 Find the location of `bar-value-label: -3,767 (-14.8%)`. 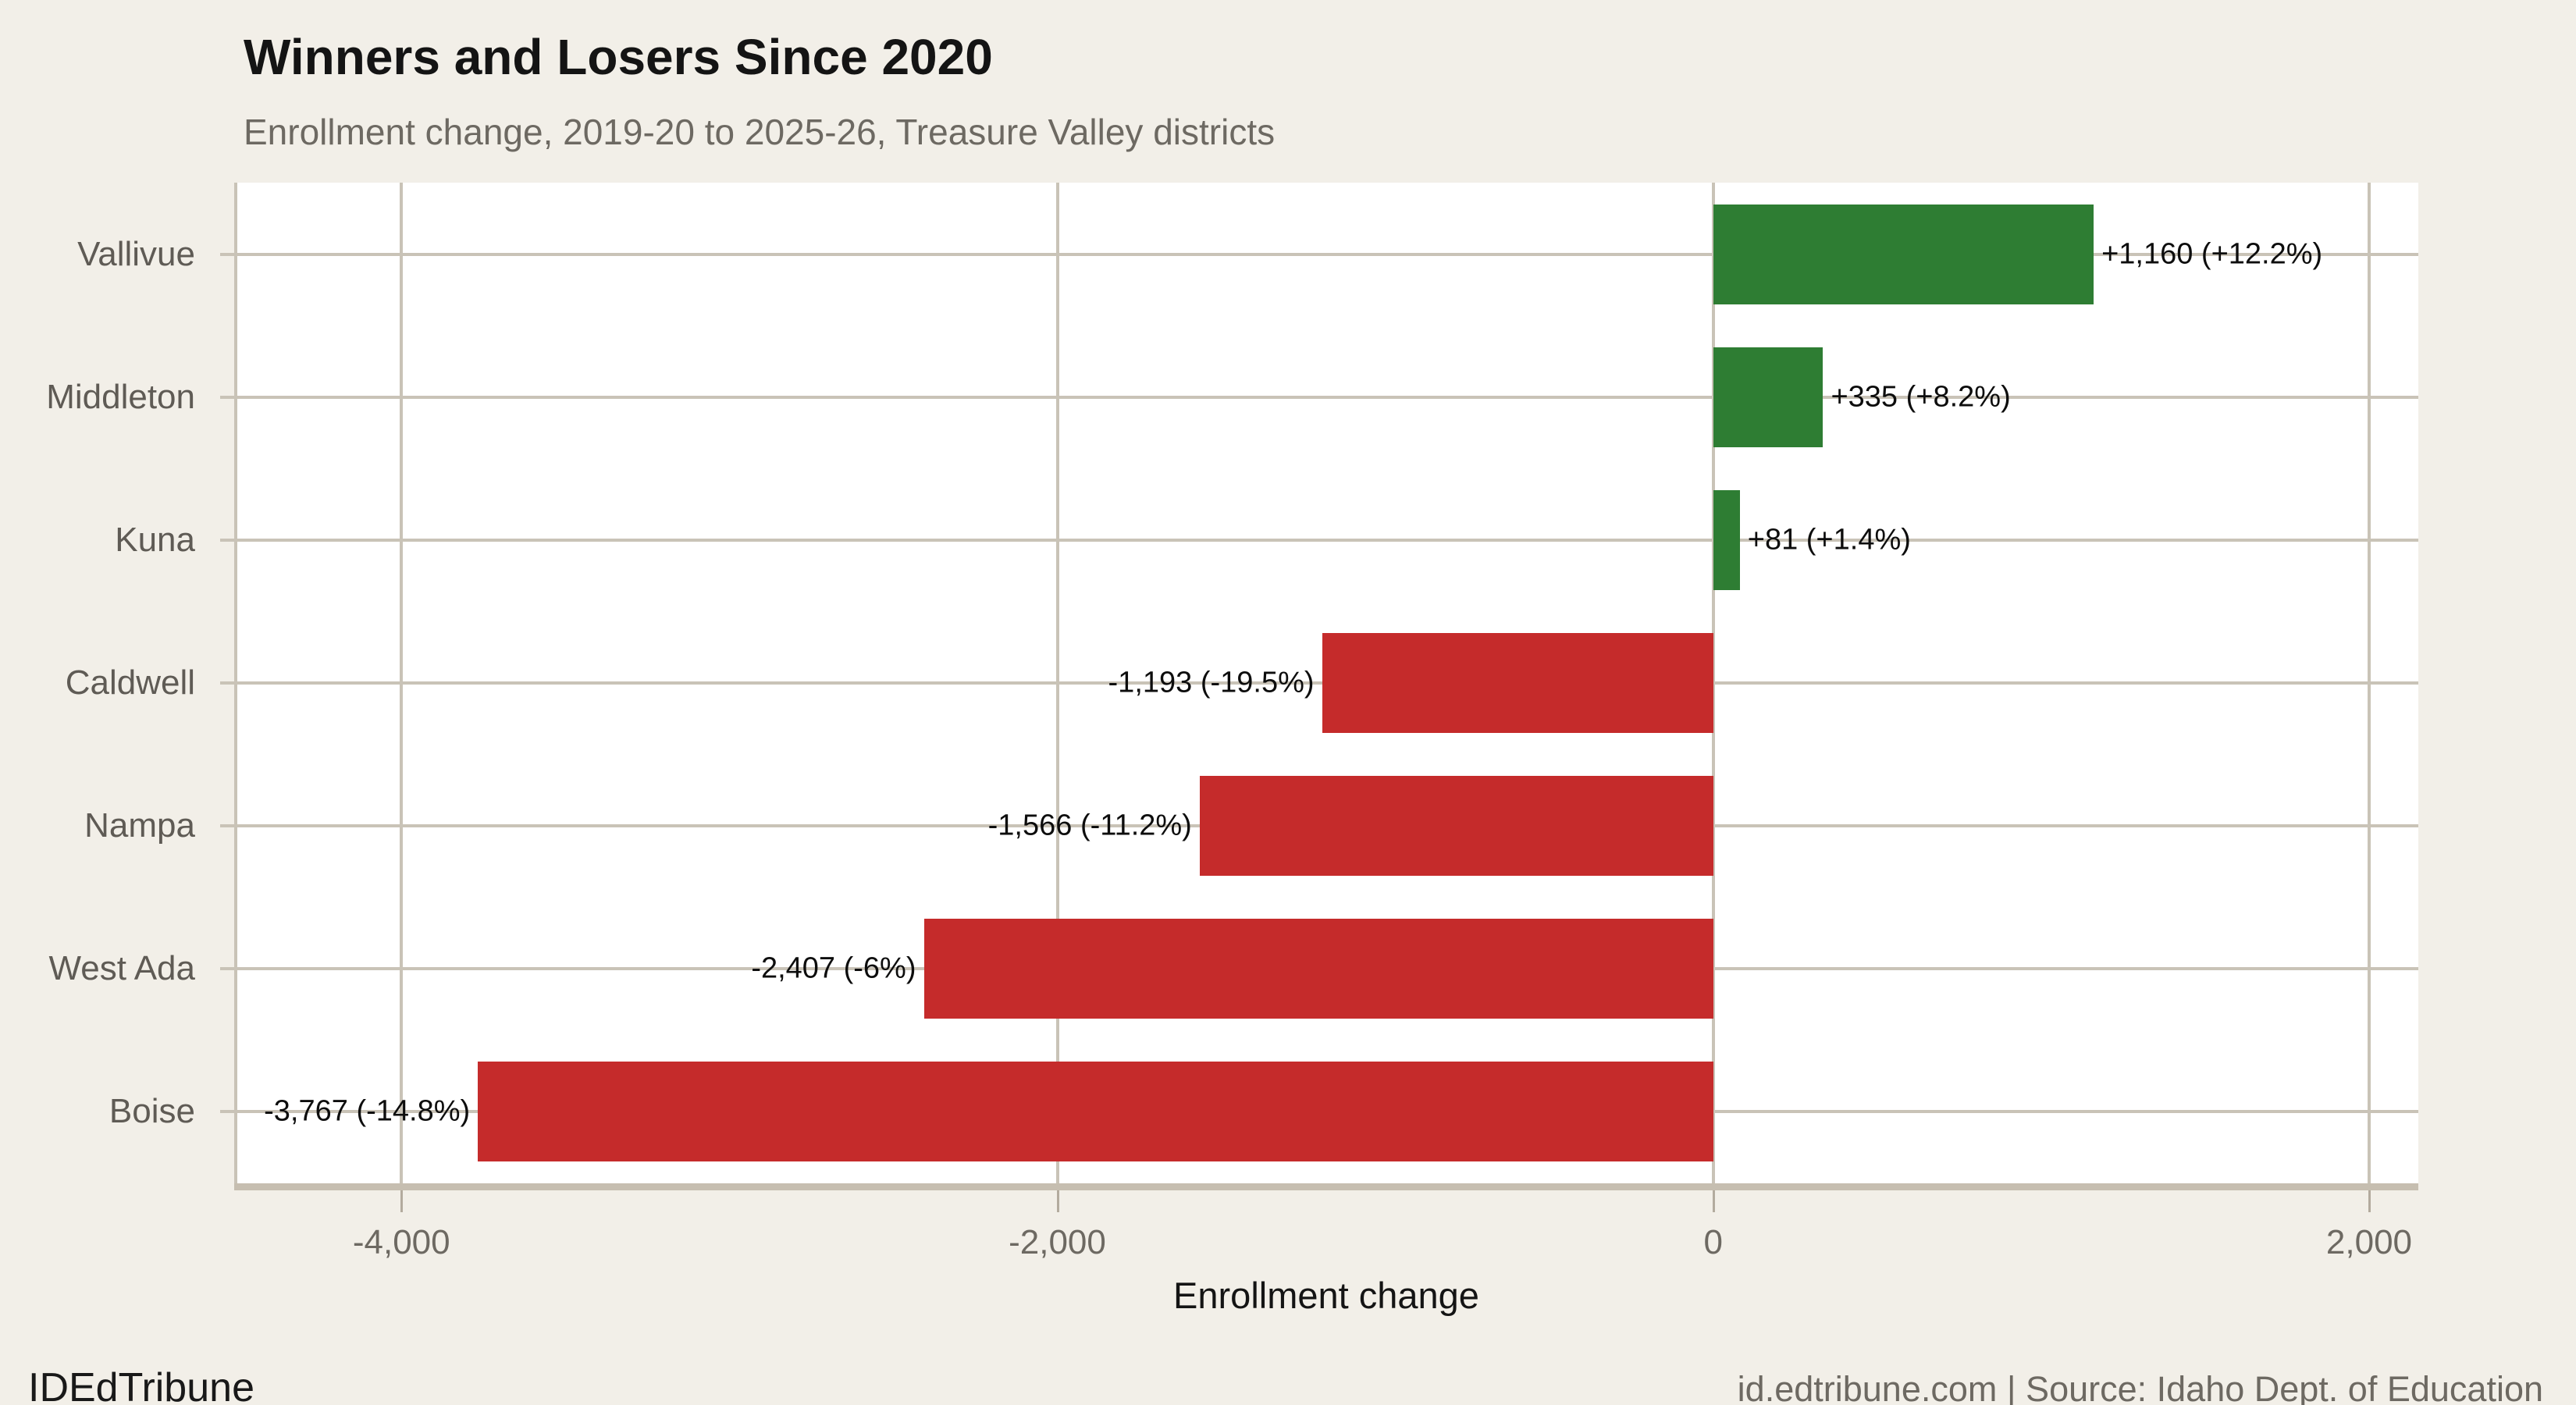

bar-value-label: -3,767 (-14.8%) is located at coordinates (367, 1111).